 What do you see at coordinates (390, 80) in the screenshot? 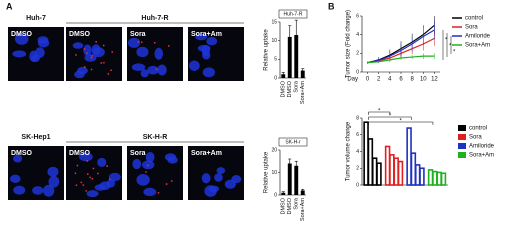
I see `x-tick-label: 4` at bounding box center [390, 80].